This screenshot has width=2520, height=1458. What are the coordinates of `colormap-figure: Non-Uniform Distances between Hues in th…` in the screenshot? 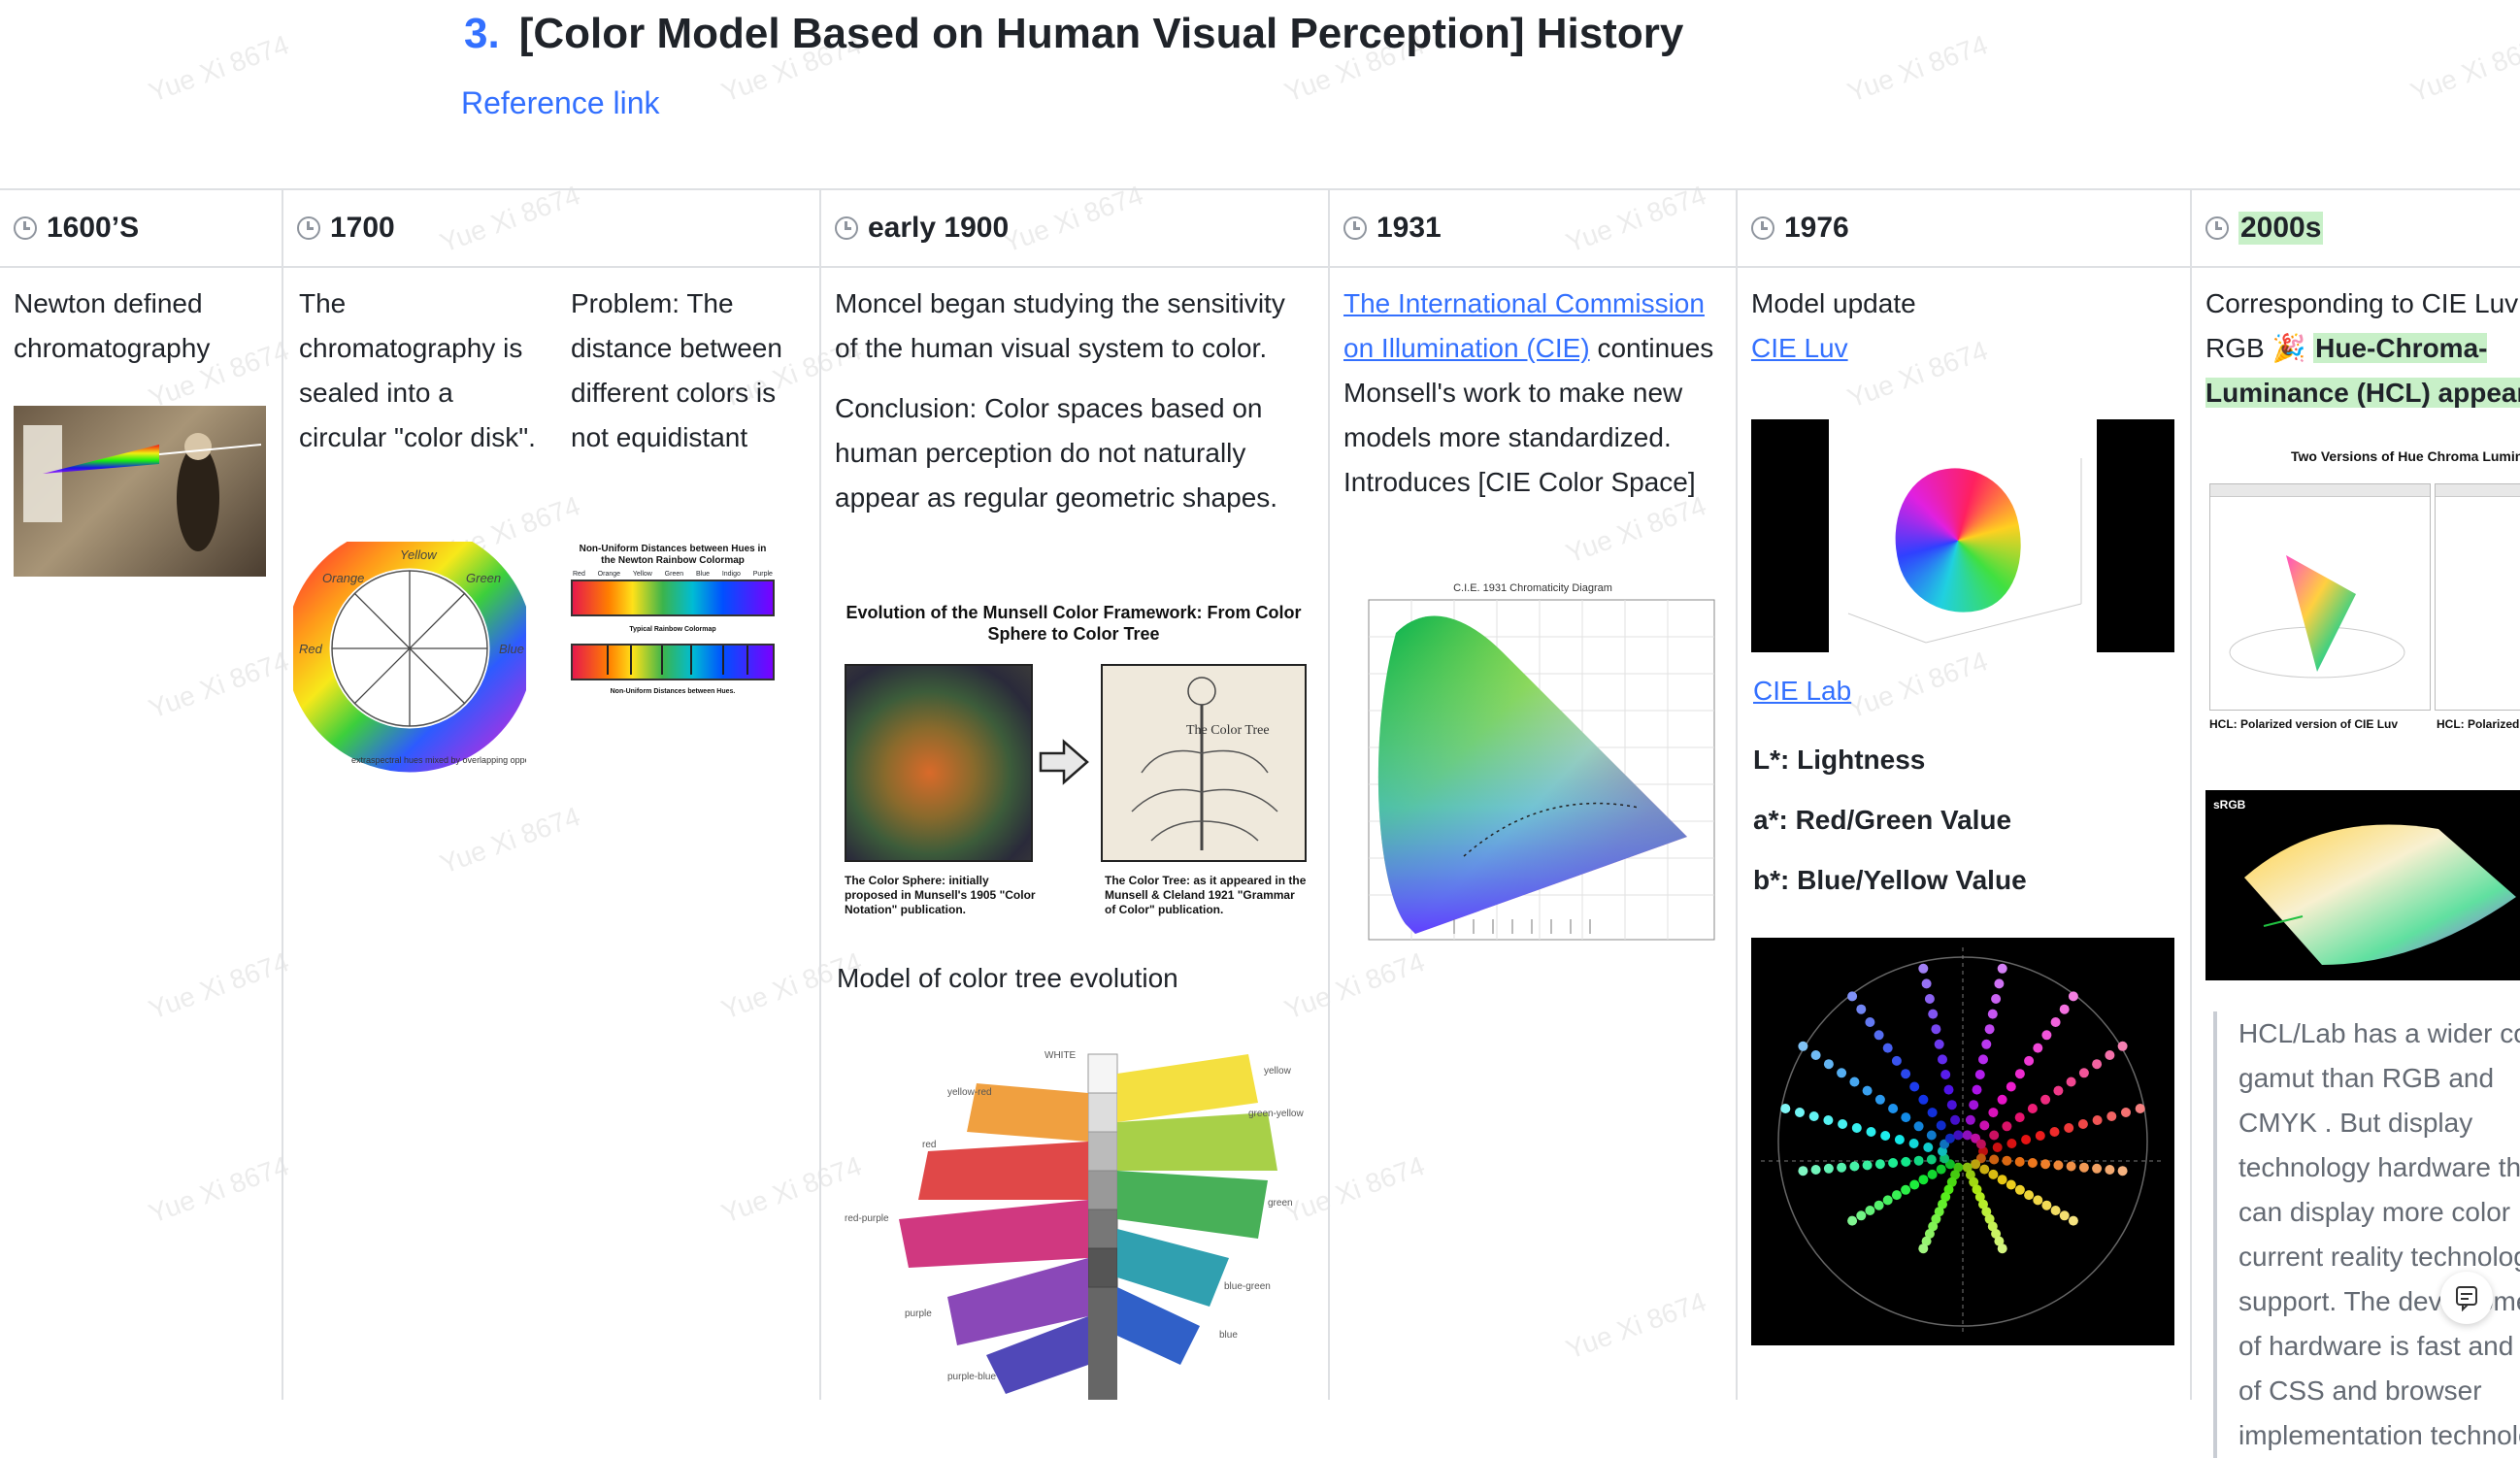 It's located at (673, 631).